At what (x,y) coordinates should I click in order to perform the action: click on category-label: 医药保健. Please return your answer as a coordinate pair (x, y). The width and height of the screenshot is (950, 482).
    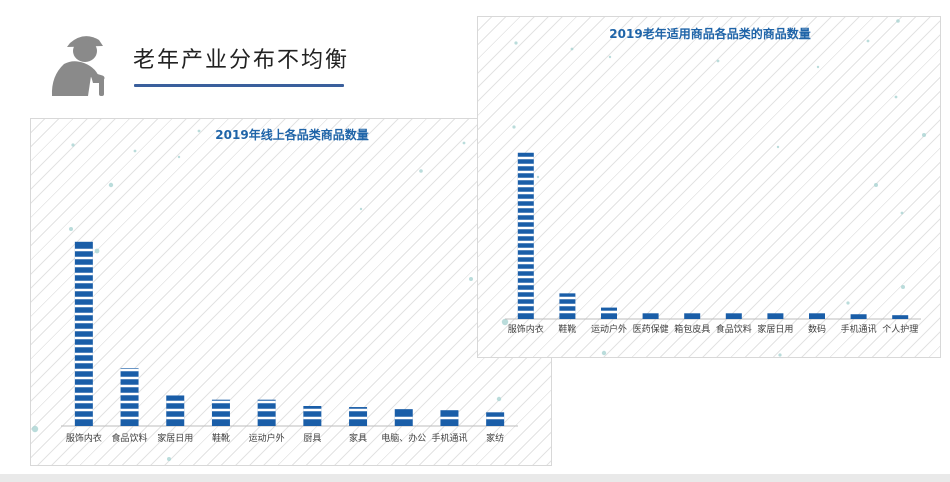
    Looking at the image, I should click on (651, 329).